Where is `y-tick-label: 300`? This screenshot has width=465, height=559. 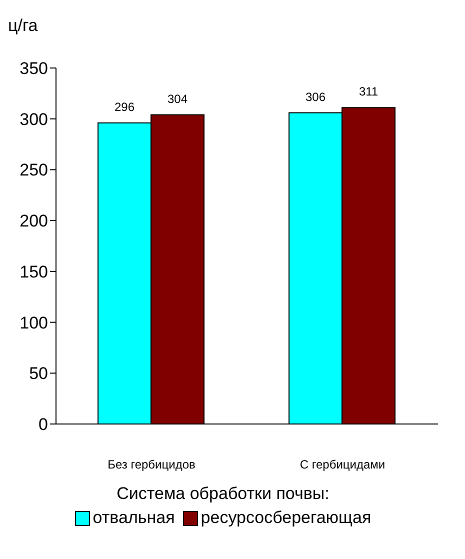 y-tick-label: 300 is located at coordinates (34, 119).